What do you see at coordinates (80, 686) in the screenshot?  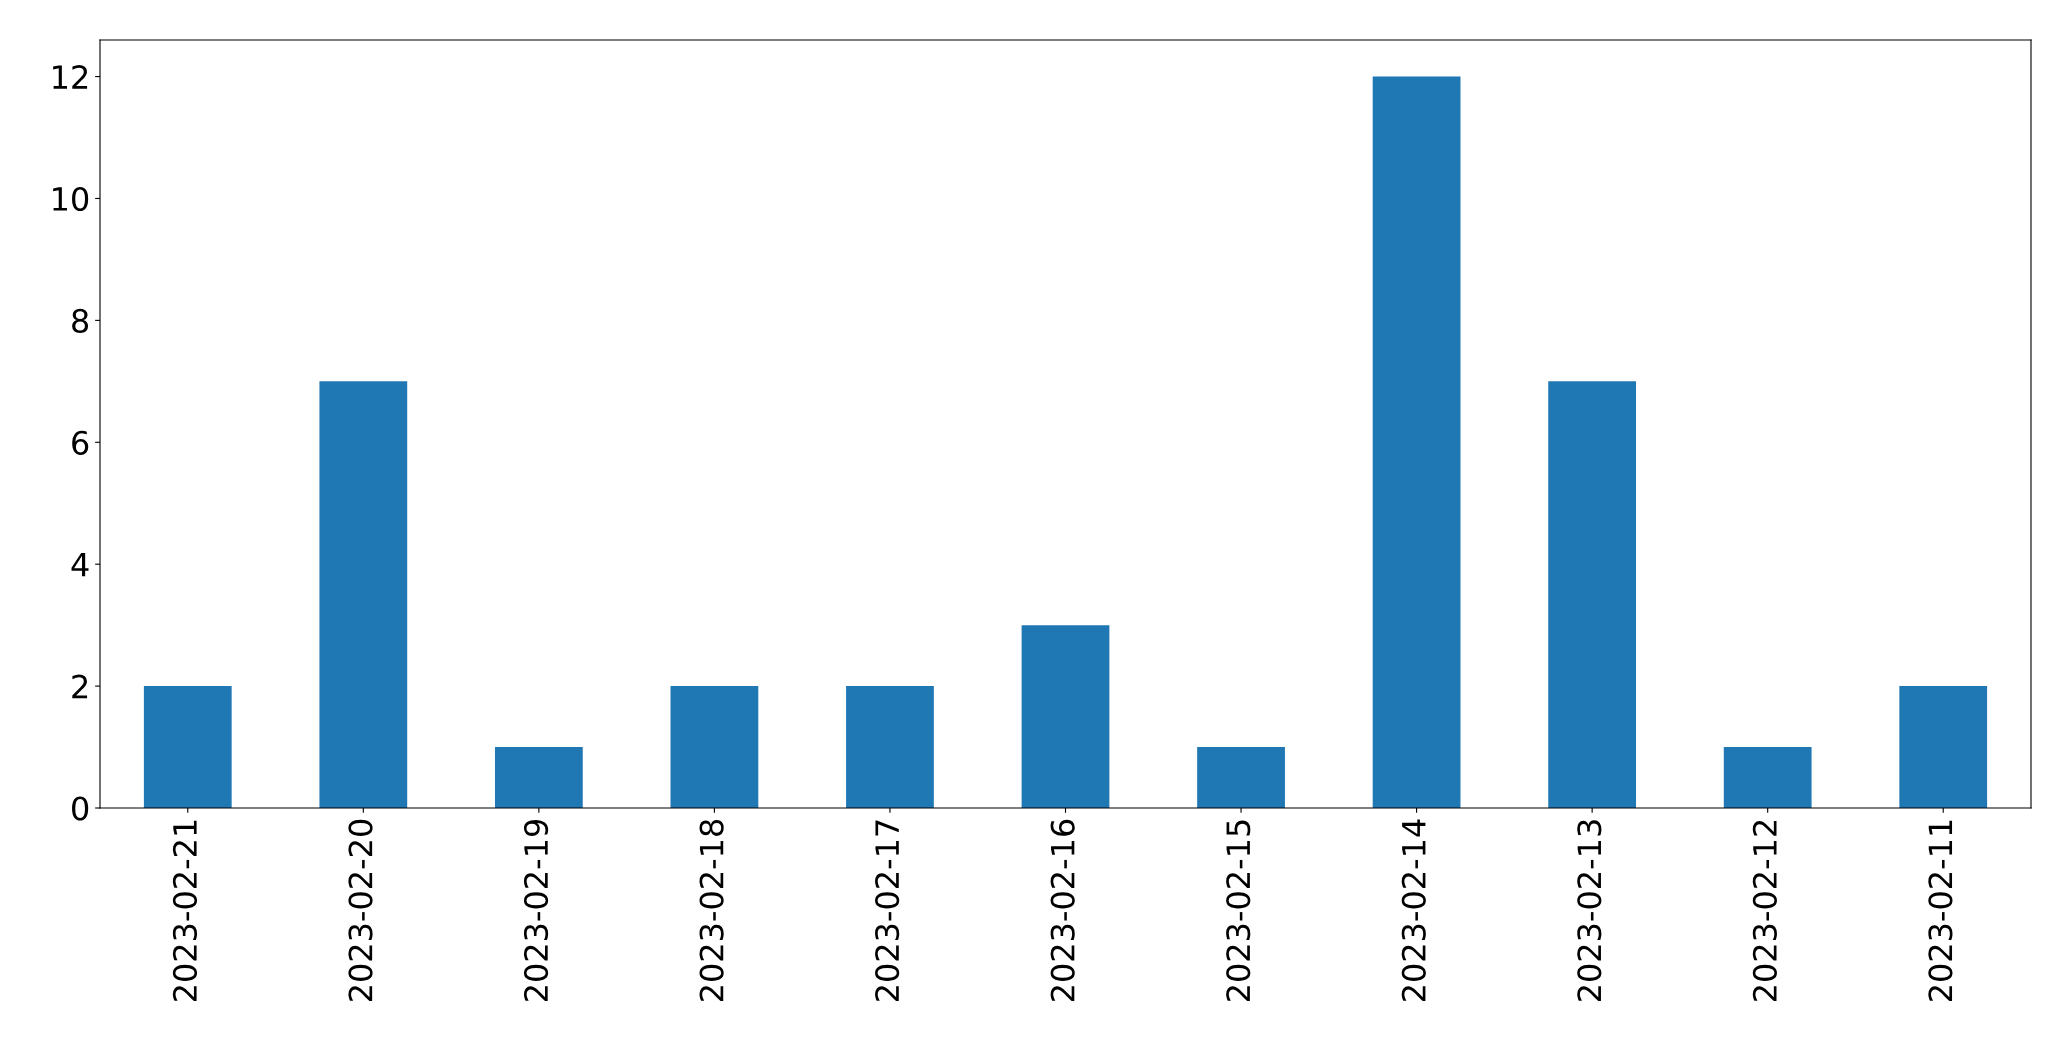 I see `y-tick-label: 2` at bounding box center [80, 686].